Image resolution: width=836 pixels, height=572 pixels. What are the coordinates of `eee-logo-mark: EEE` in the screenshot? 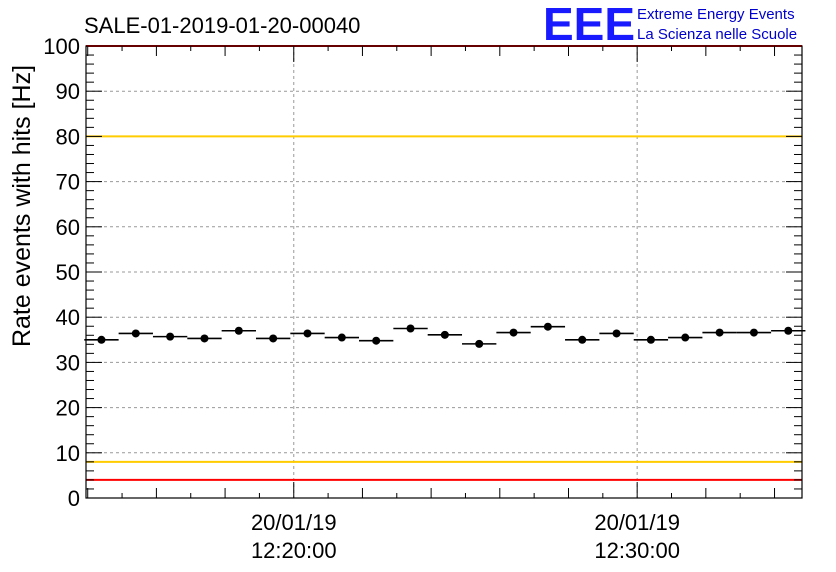 It's located at (589, 25).